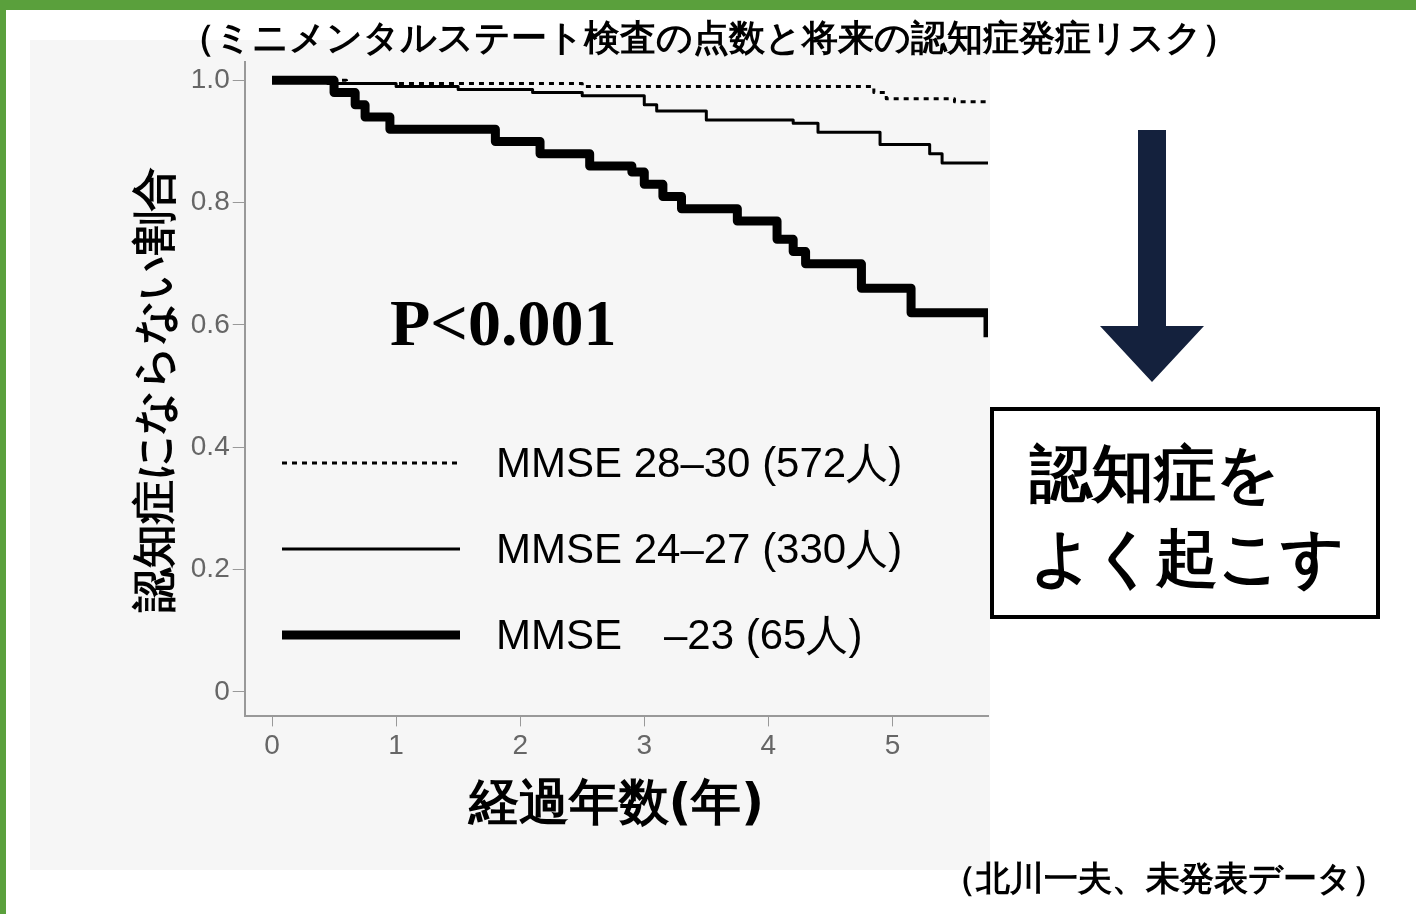  I want to click on y-tick-label: 0.6, so click(210, 323).